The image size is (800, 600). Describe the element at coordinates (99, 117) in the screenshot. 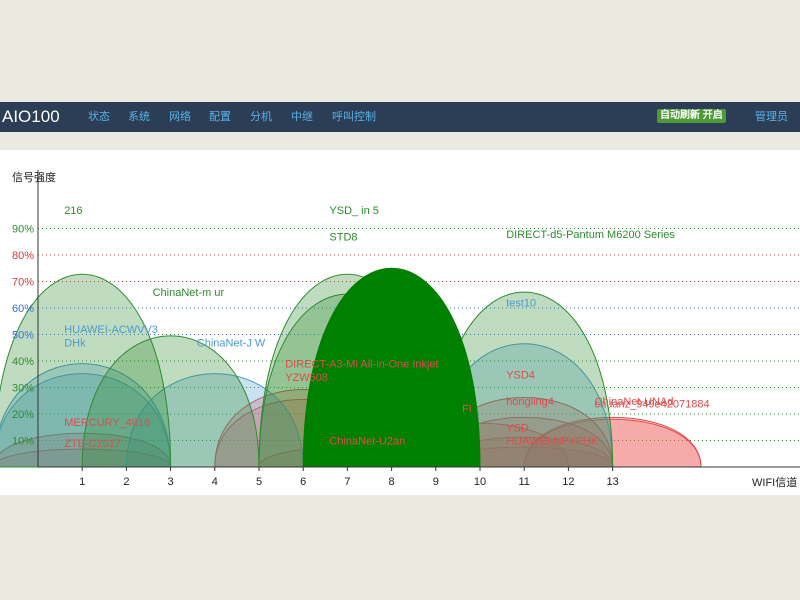

I see `nav-status: 状态` at that location.